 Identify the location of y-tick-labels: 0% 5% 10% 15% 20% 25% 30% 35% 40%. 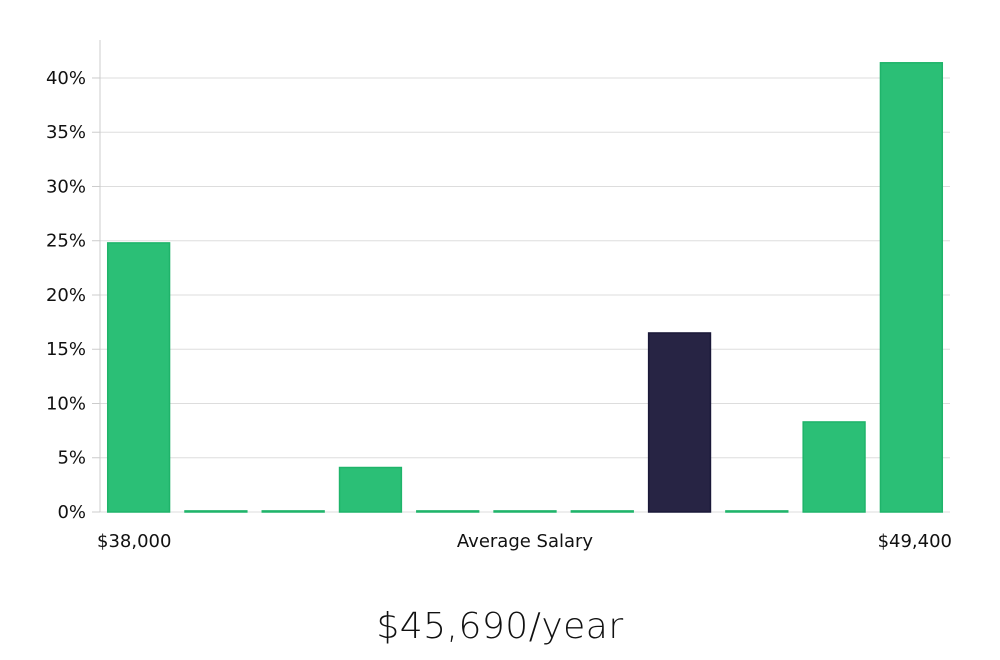
(73, 295).